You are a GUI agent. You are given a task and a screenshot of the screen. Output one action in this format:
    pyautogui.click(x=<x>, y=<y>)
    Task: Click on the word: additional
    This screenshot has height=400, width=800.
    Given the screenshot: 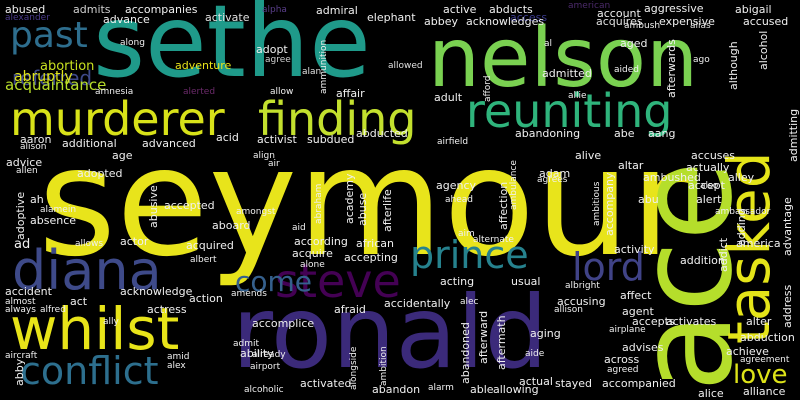 What is the action you would take?
    pyautogui.click(x=89, y=143)
    